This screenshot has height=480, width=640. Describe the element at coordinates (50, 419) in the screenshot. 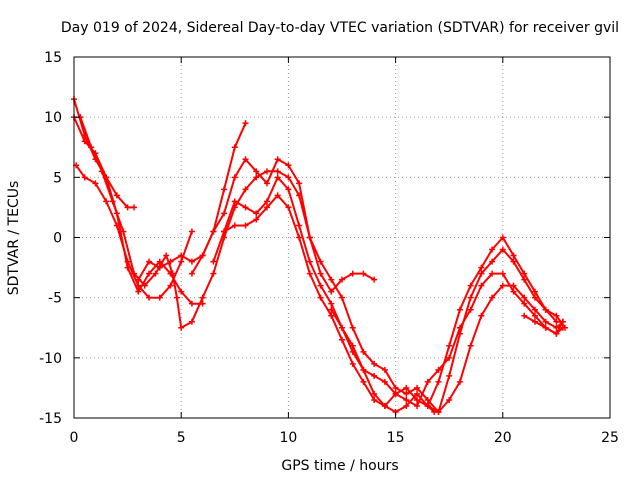

I see `y-tick-label-0: -15` at that location.